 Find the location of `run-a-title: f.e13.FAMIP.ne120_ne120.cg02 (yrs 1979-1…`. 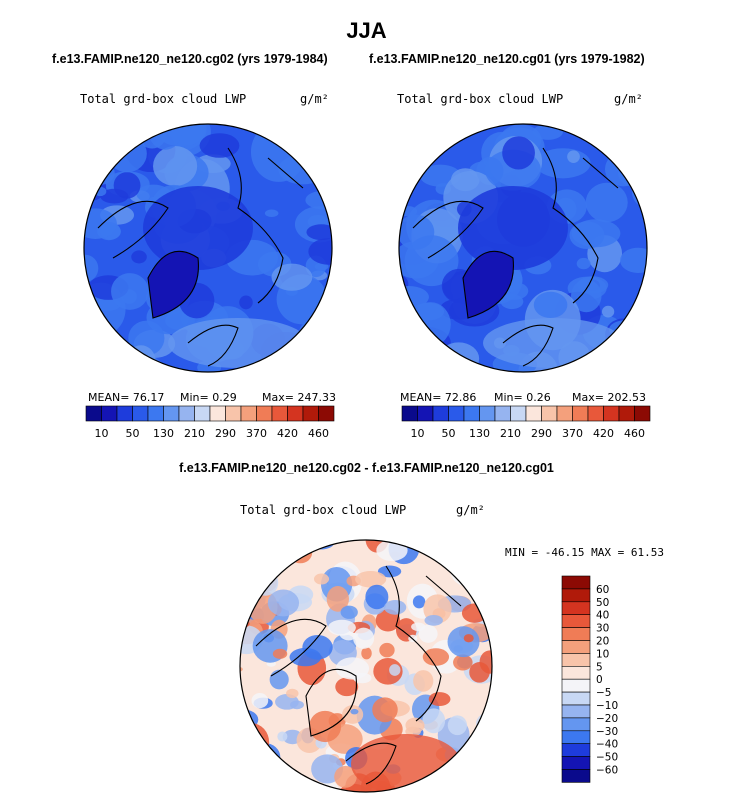

run-a-title: f.e13.FAMIP.ne120_ne120.cg02 (yrs 1979-1… is located at coordinates (190, 59).